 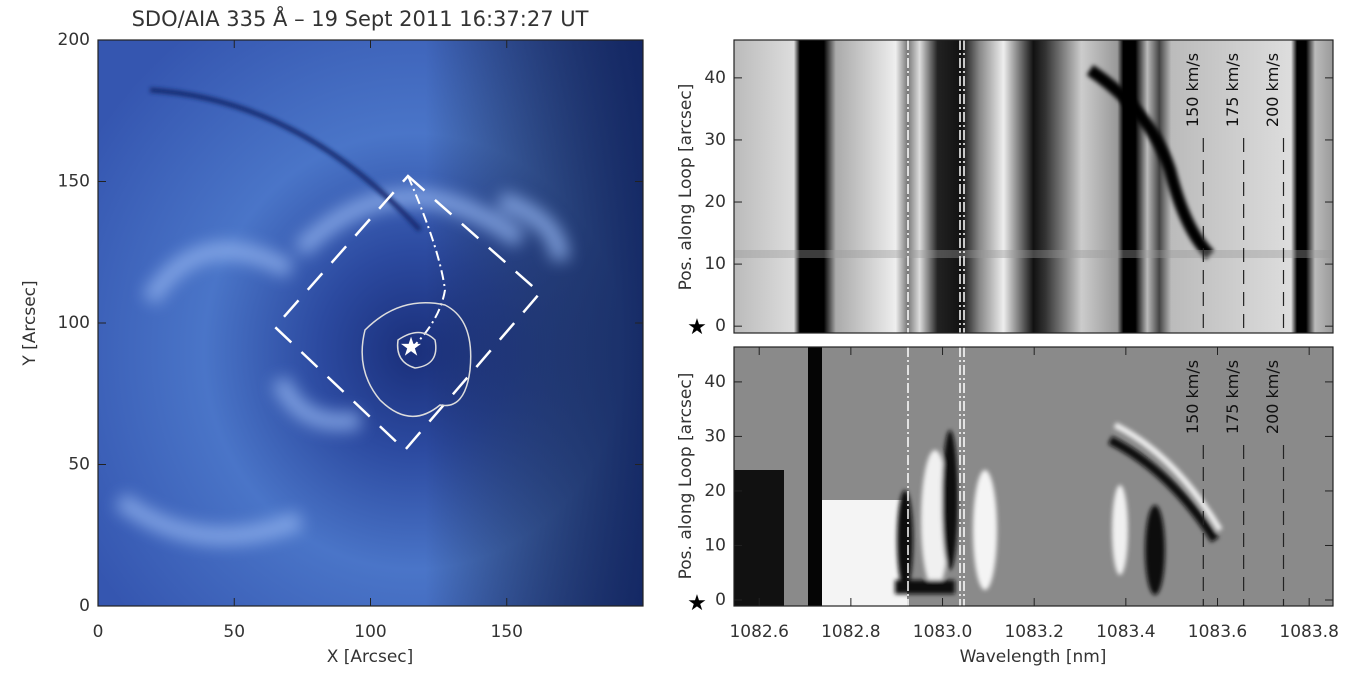 I want to click on x-tick-label: 100, so click(x=370, y=632).